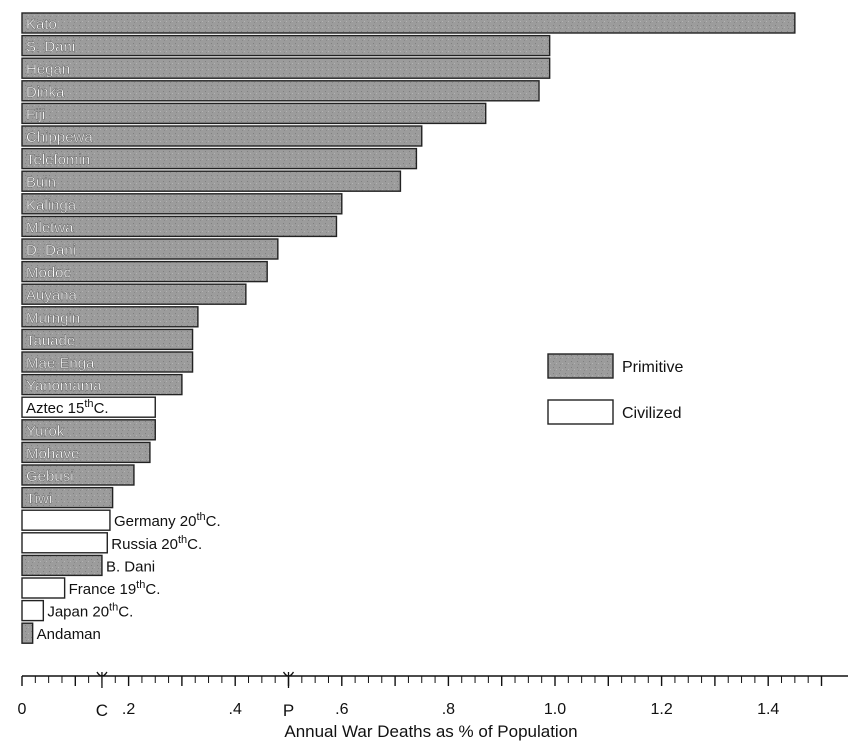 The width and height of the screenshot is (850, 742). Describe the element at coordinates (59, 137) in the screenshot. I see `bar-label: Chippewa` at that location.